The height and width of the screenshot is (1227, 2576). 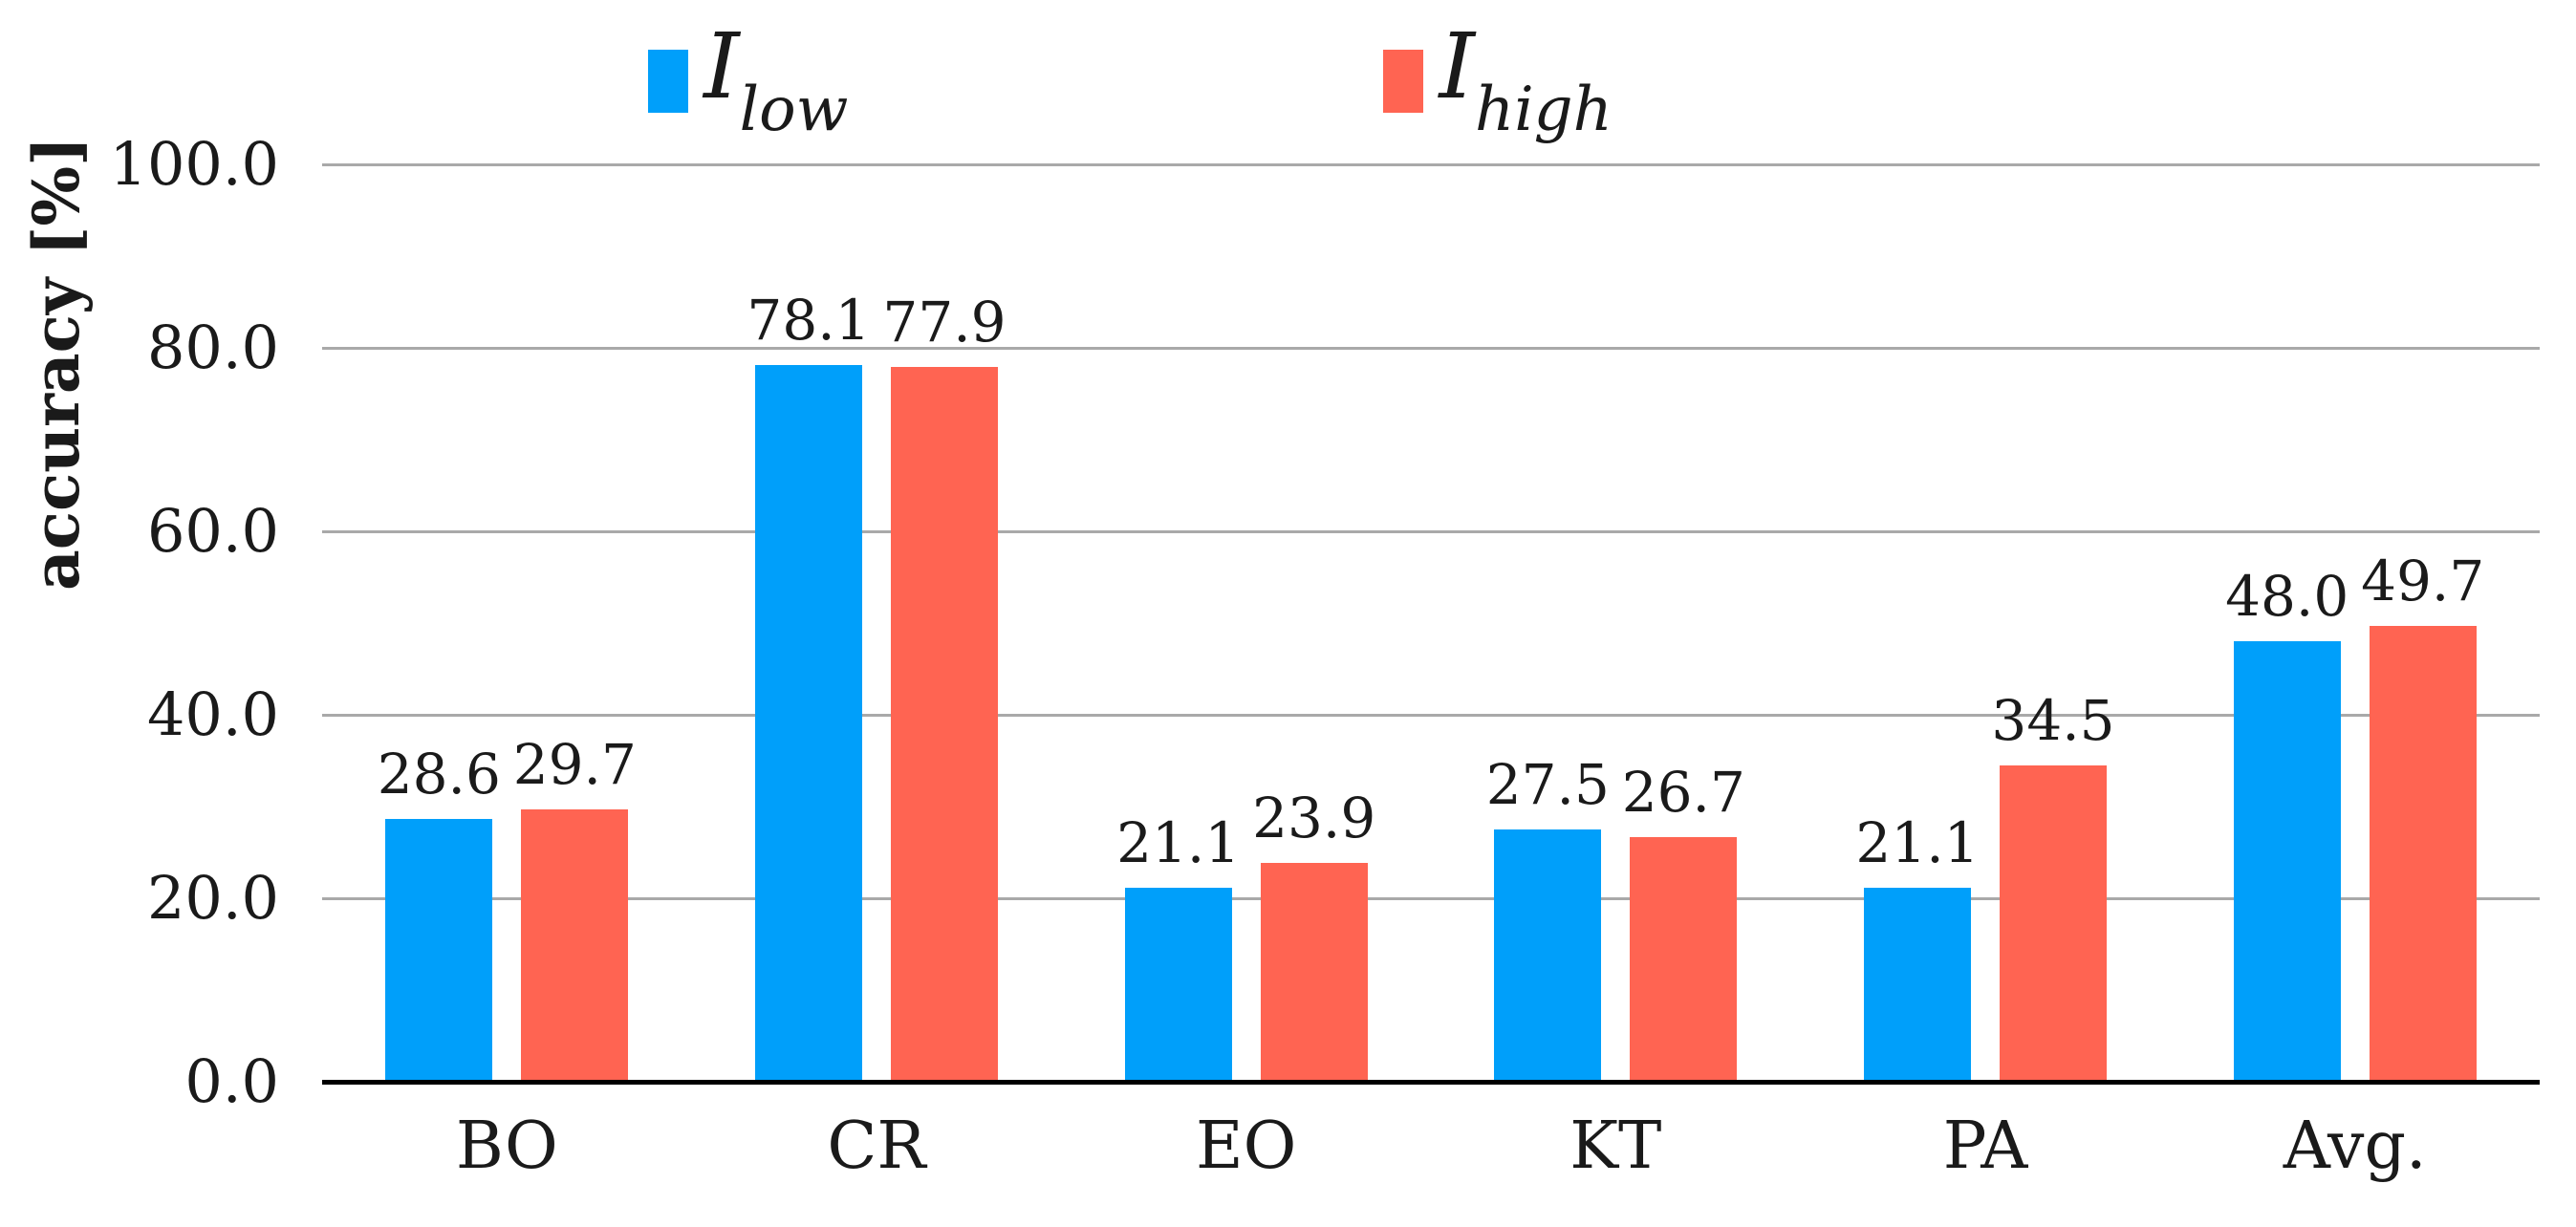 What do you see at coordinates (1431, 531) in the screenshot?
I see `gridline-y60` at bounding box center [1431, 531].